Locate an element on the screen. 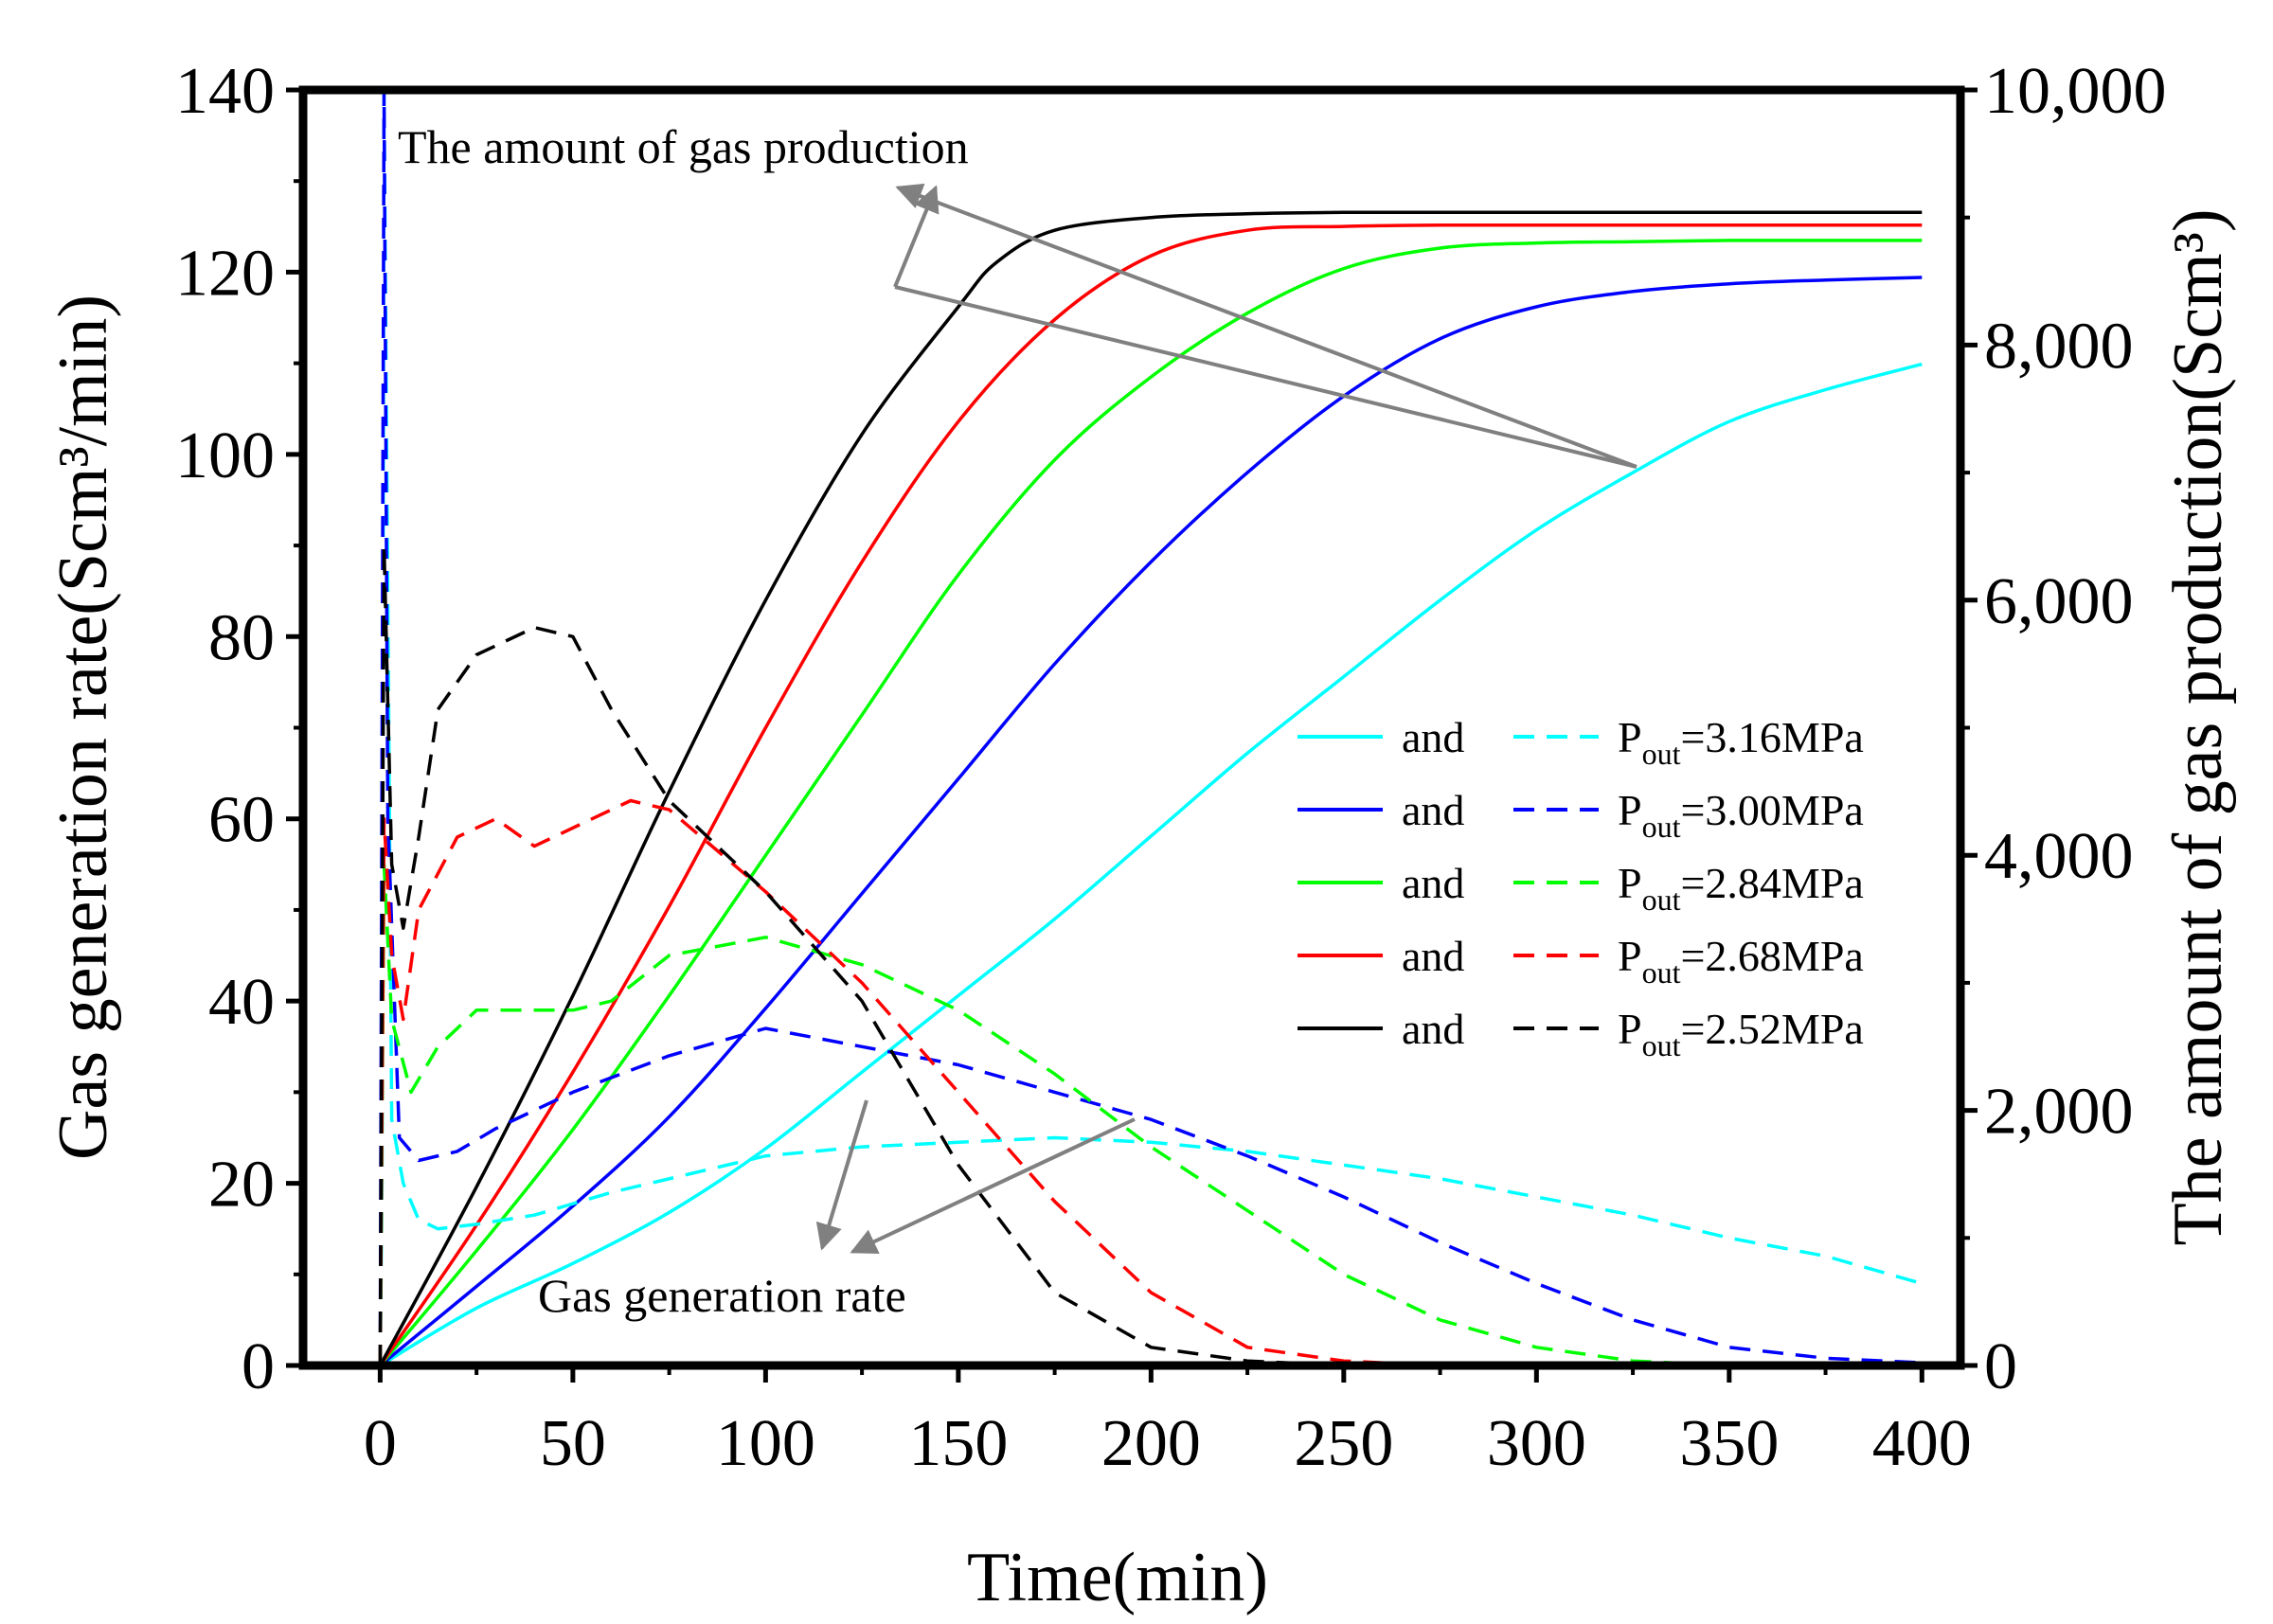 The image size is (2273, 1624). y-right-tick-label: 0 is located at coordinates (2001, 1367).